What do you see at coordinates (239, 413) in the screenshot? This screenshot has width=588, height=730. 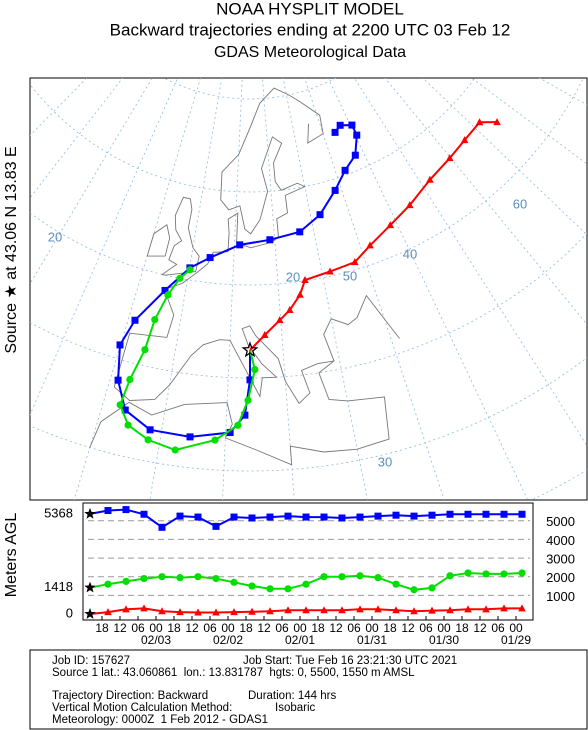 I see `coastline` at bounding box center [239, 413].